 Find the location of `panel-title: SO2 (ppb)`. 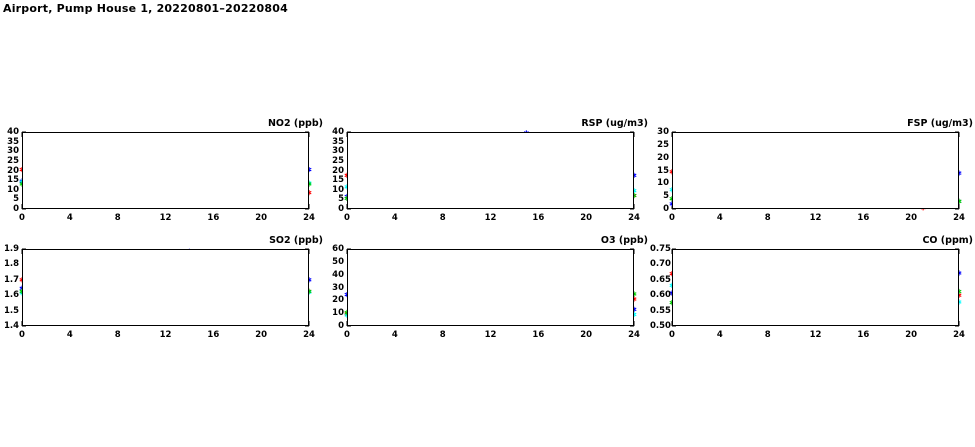

panel-title: SO2 (ppb) is located at coordinates (296, 240).